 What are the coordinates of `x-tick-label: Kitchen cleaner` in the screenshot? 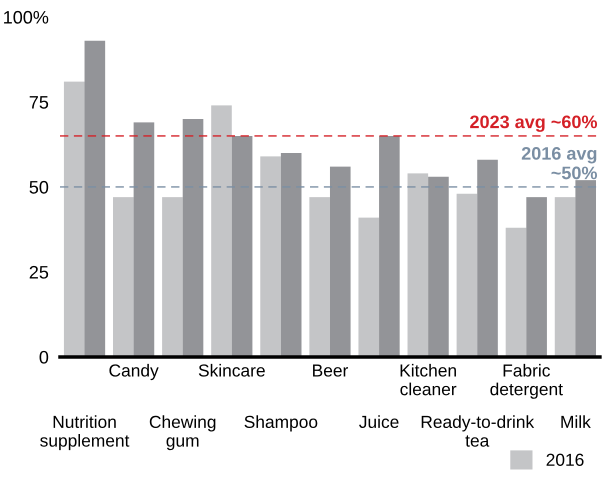 It's located at (428, 380).